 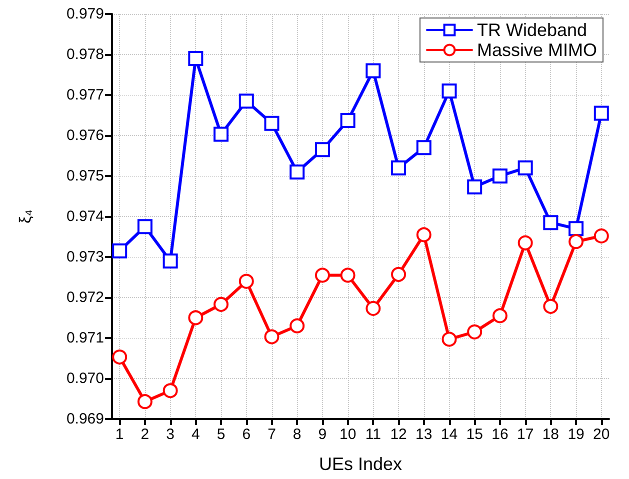 What do you see at coordinates (85, 176) in the screenshot?
I see `y-tick-label: 0.975` at bounding box center [85, 176].